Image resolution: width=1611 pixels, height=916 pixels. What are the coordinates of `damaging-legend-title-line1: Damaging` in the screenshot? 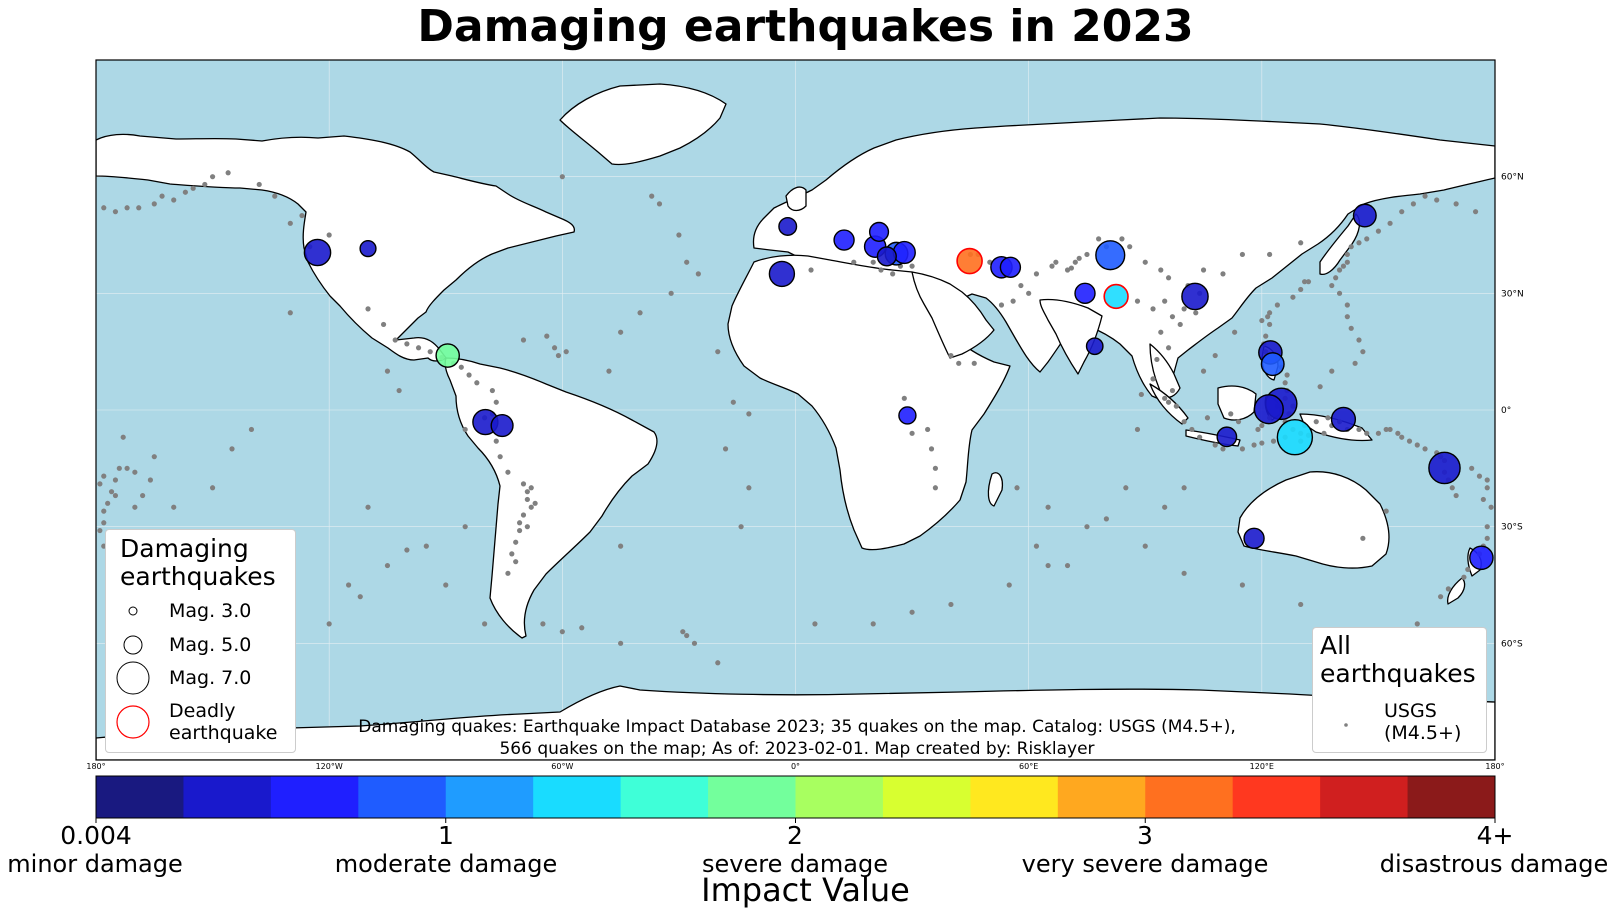 It's located at (184, 548).